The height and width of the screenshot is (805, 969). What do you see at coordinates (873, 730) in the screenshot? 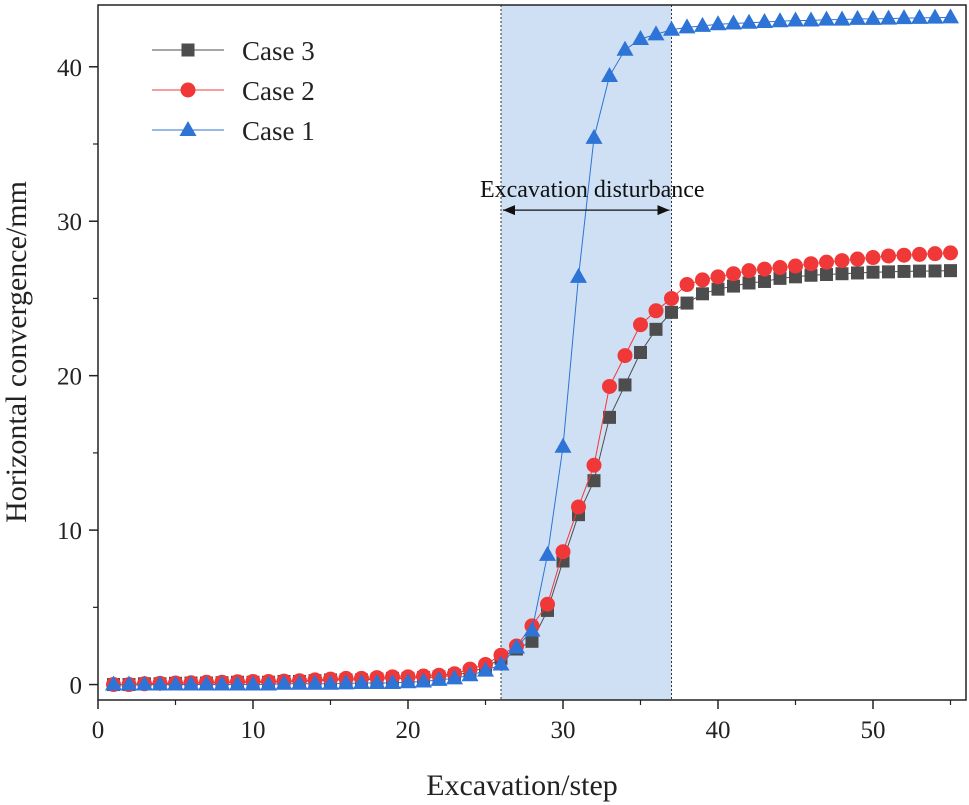
I see `x-tick-label: 50` at bounding box center [873, 730].